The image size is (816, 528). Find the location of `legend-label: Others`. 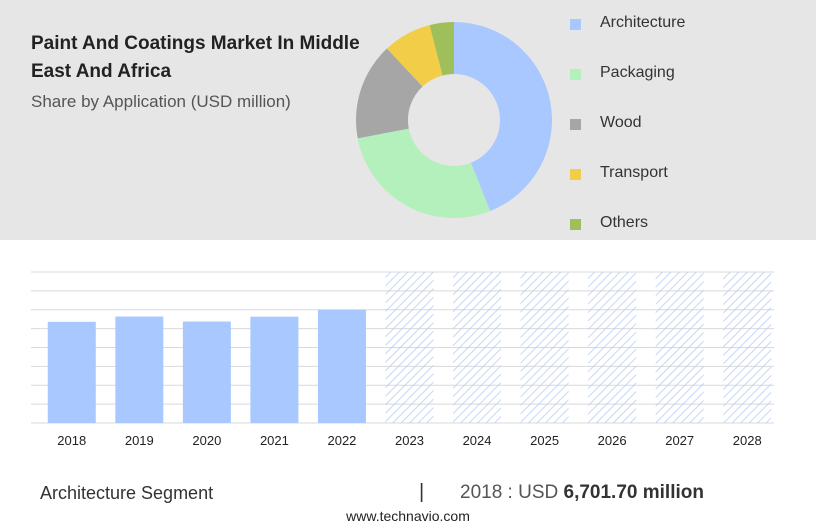

legend-label: Others is located at coordinates (624, 222).